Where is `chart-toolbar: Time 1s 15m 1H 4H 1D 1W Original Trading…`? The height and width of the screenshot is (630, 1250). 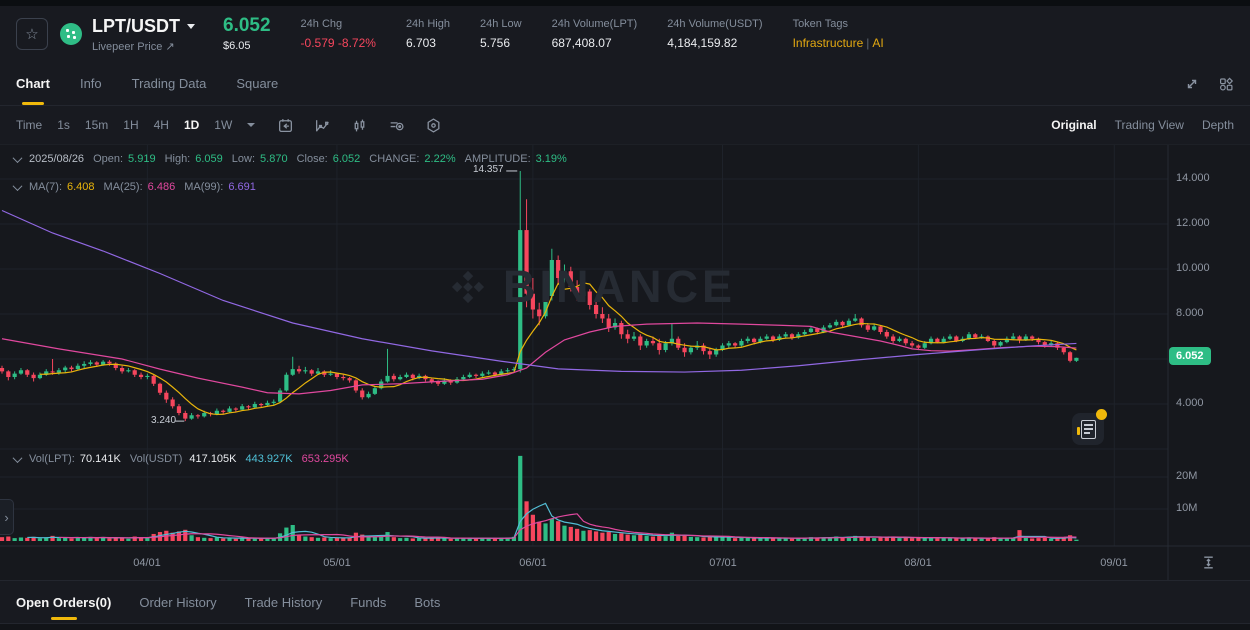 chart-toolbar: Time 1s 15m 1H 4H 1D 1W Original Trading… is located at coordinates (625, 125).